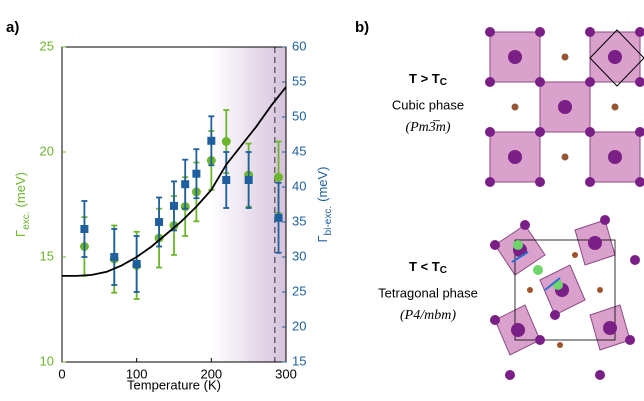 The image size is (644, 401). What do you see at coordinates (328, 220) in the screenshot?
I see `label-subscript: bi-exc.` at bounding box center [328, 220].